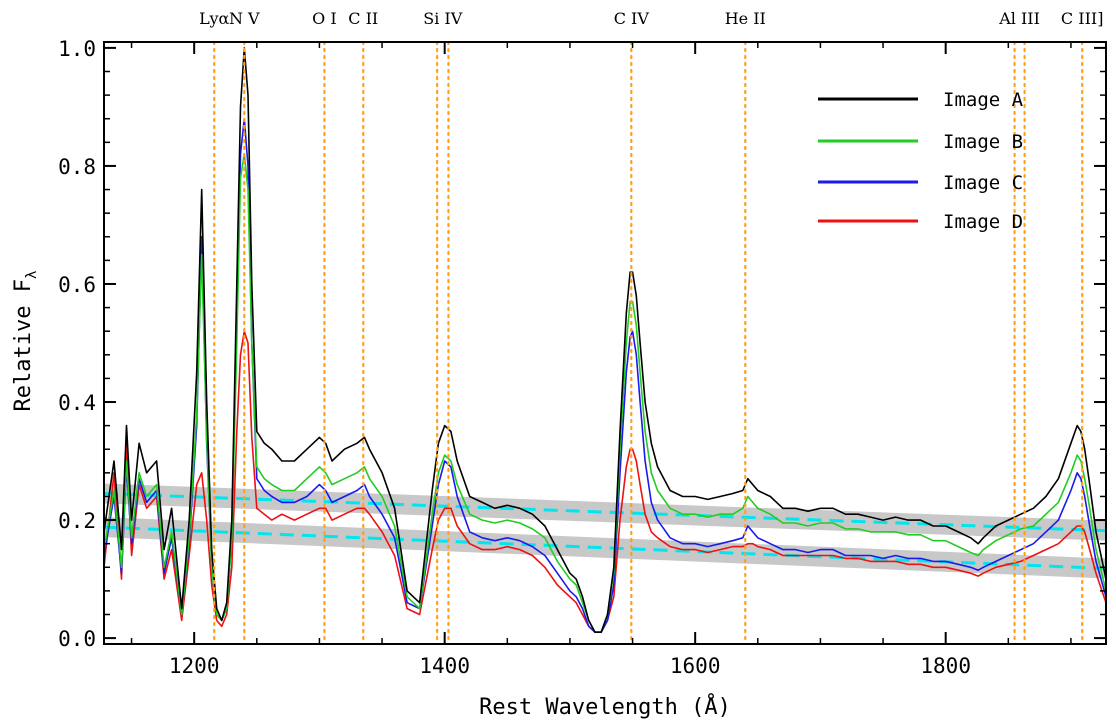 The image size is (1116, 723). What do you see at coordinates (921, 161) in the screenshot?
I see `legend: Image A Image B Image C Image D` at bounding box center [921, 161].